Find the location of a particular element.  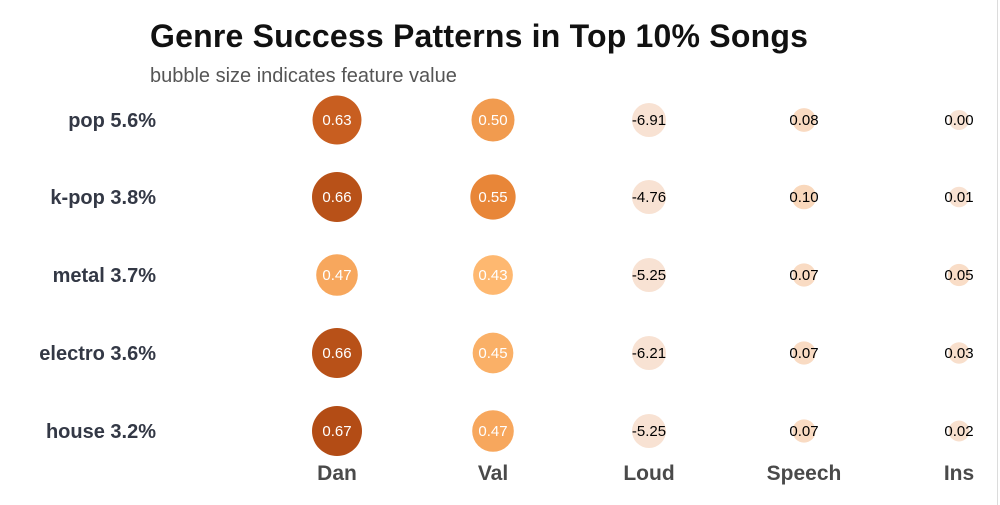

bubble-electro-loud is located at coordinates (649, 353).